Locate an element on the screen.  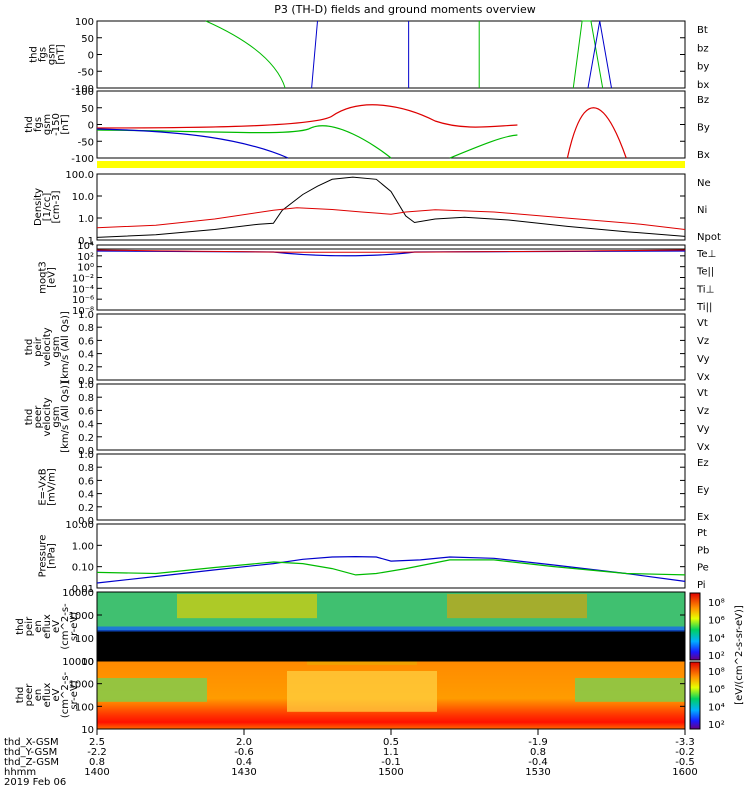
peir-spectrogram-hot-right is located at coordinates (517, 606).